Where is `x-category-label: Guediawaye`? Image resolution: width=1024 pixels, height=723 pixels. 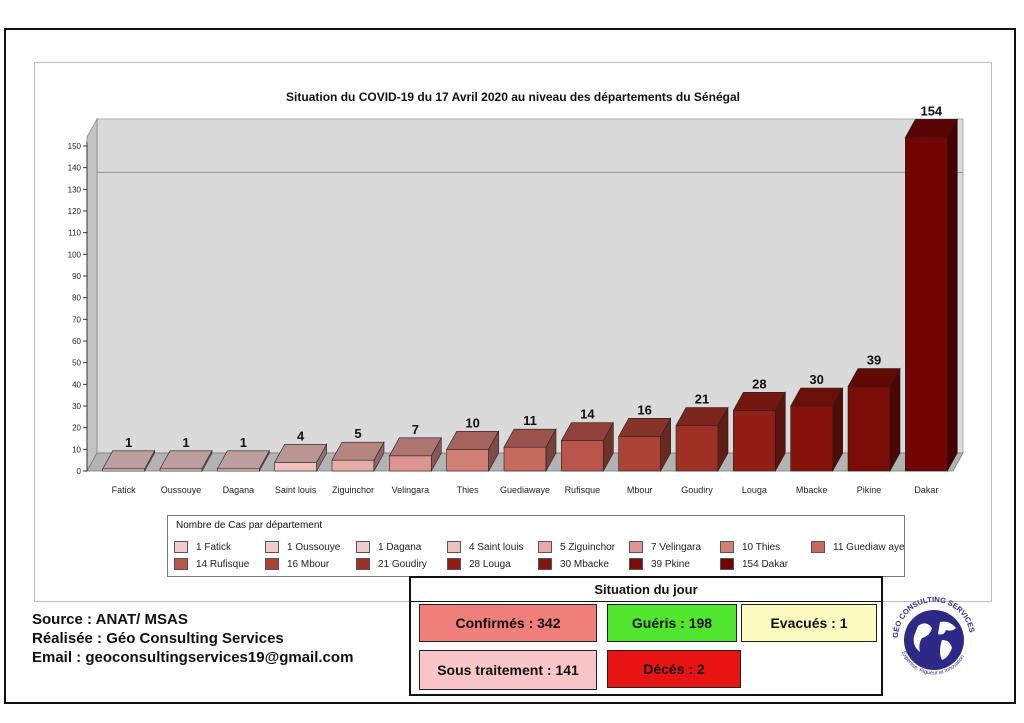 x-category-label: Guediawaye is located at coordinates (525, 490).